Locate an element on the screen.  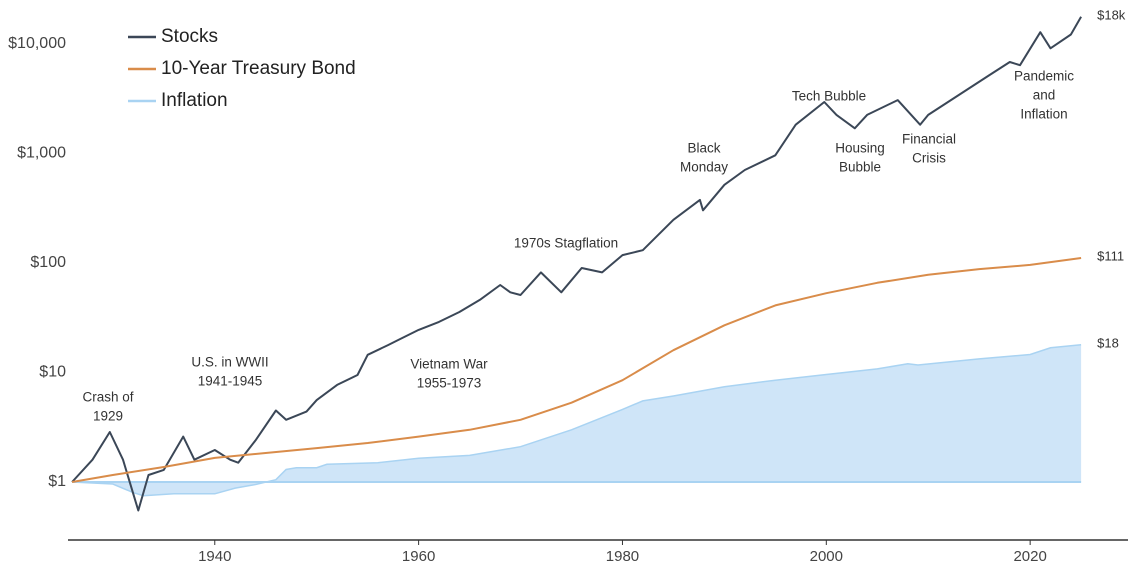
legend-label: Inflation is located at coordinates (194, 100).